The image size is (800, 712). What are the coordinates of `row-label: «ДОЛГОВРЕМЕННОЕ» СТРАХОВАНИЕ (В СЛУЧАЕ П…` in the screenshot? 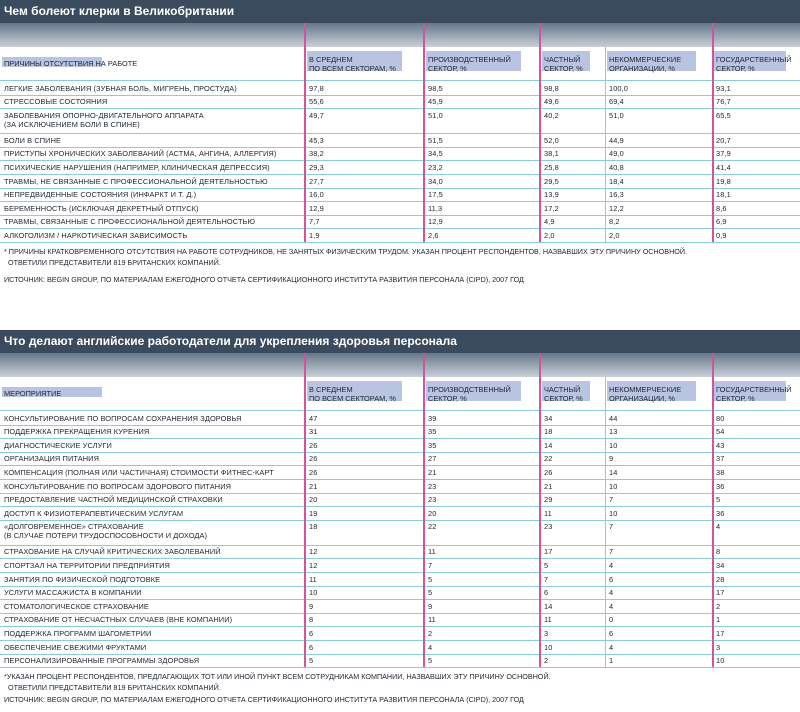 It's located at (106, 531).